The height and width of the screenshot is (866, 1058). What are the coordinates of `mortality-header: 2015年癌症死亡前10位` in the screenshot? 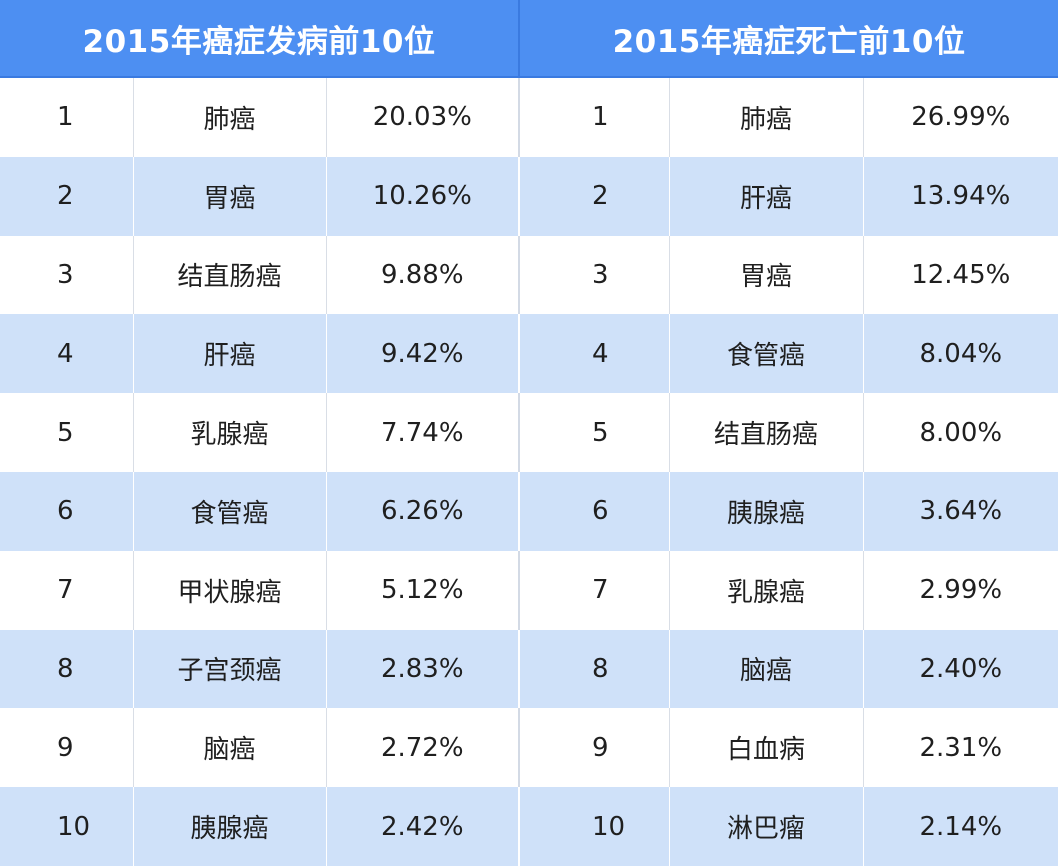 It's located at (788, 39).